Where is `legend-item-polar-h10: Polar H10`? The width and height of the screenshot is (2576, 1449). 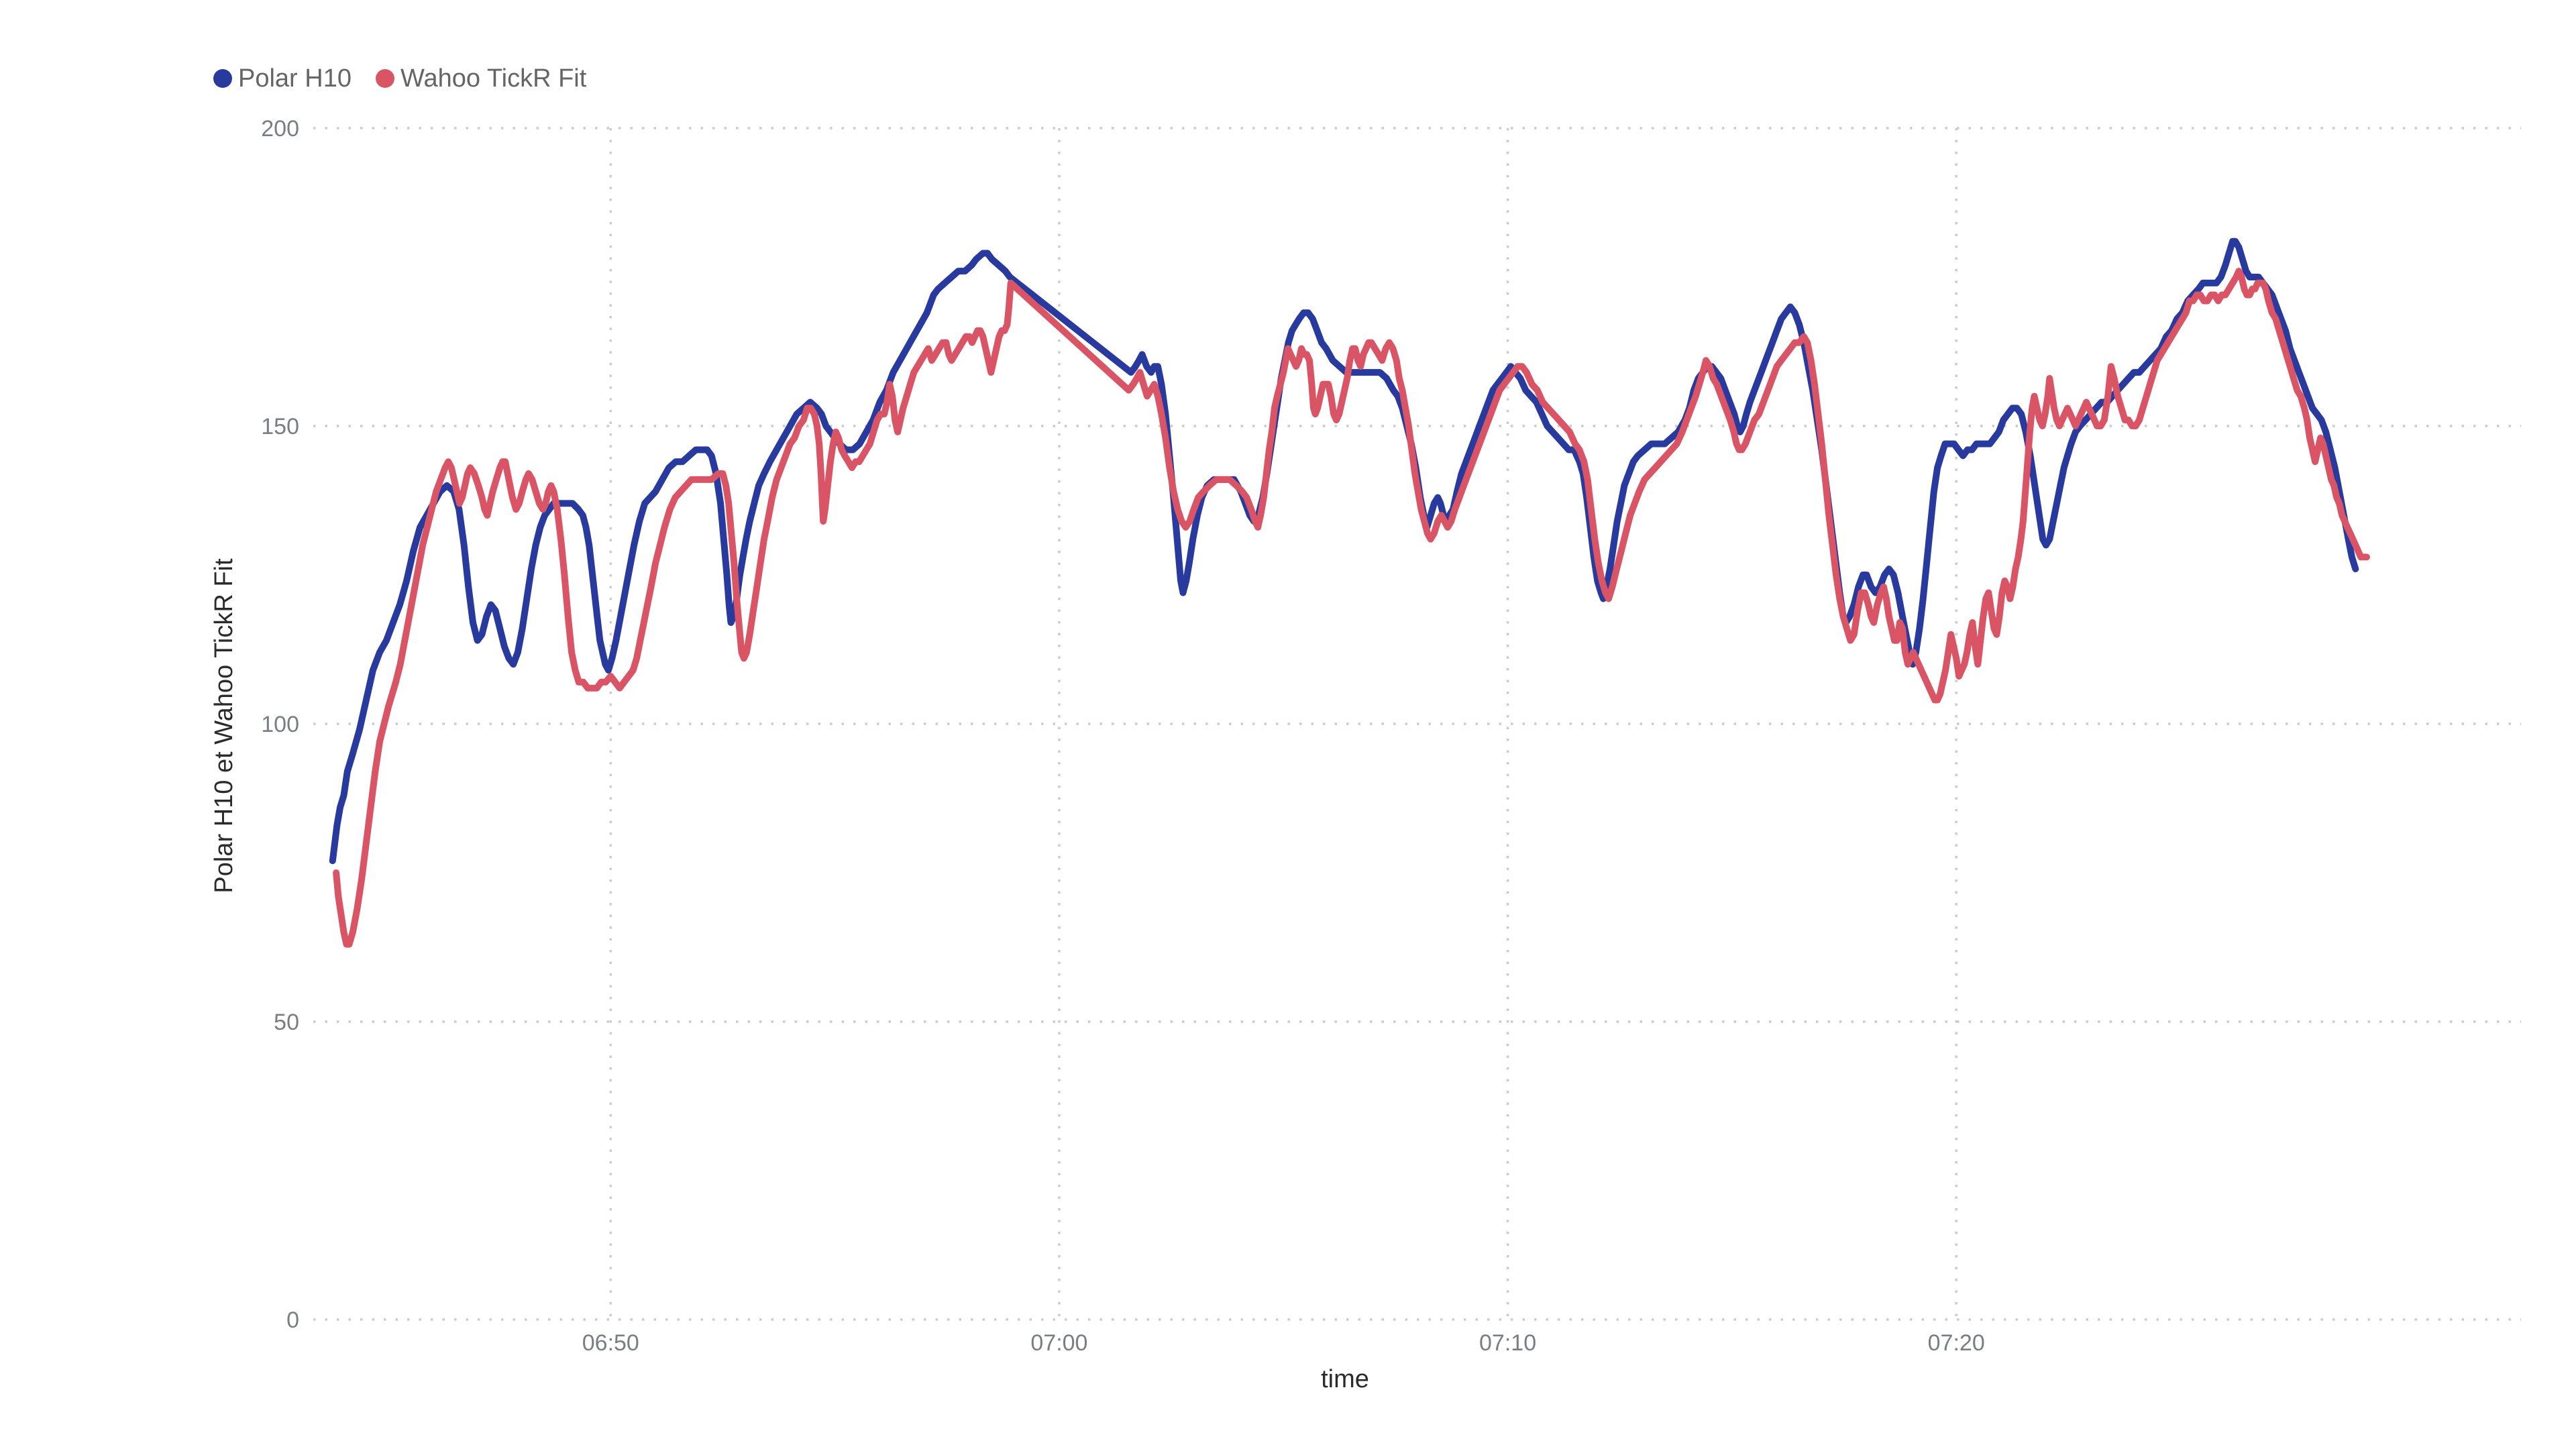
legend-item-polar-h10: Polar H10 is located at coordinates (282, 78).